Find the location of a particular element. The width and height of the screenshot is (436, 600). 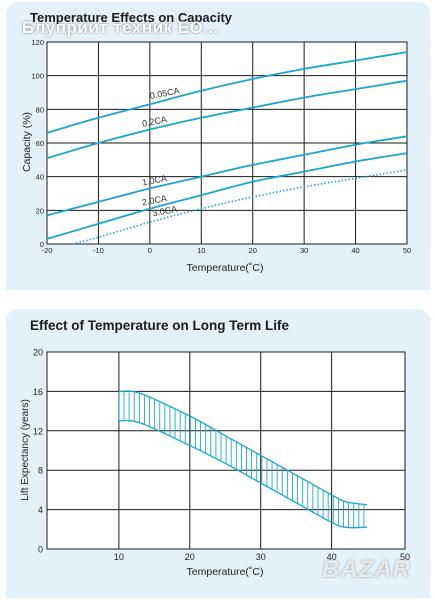

watermark-logo: BAZAR is located at coordinates (366, 569).